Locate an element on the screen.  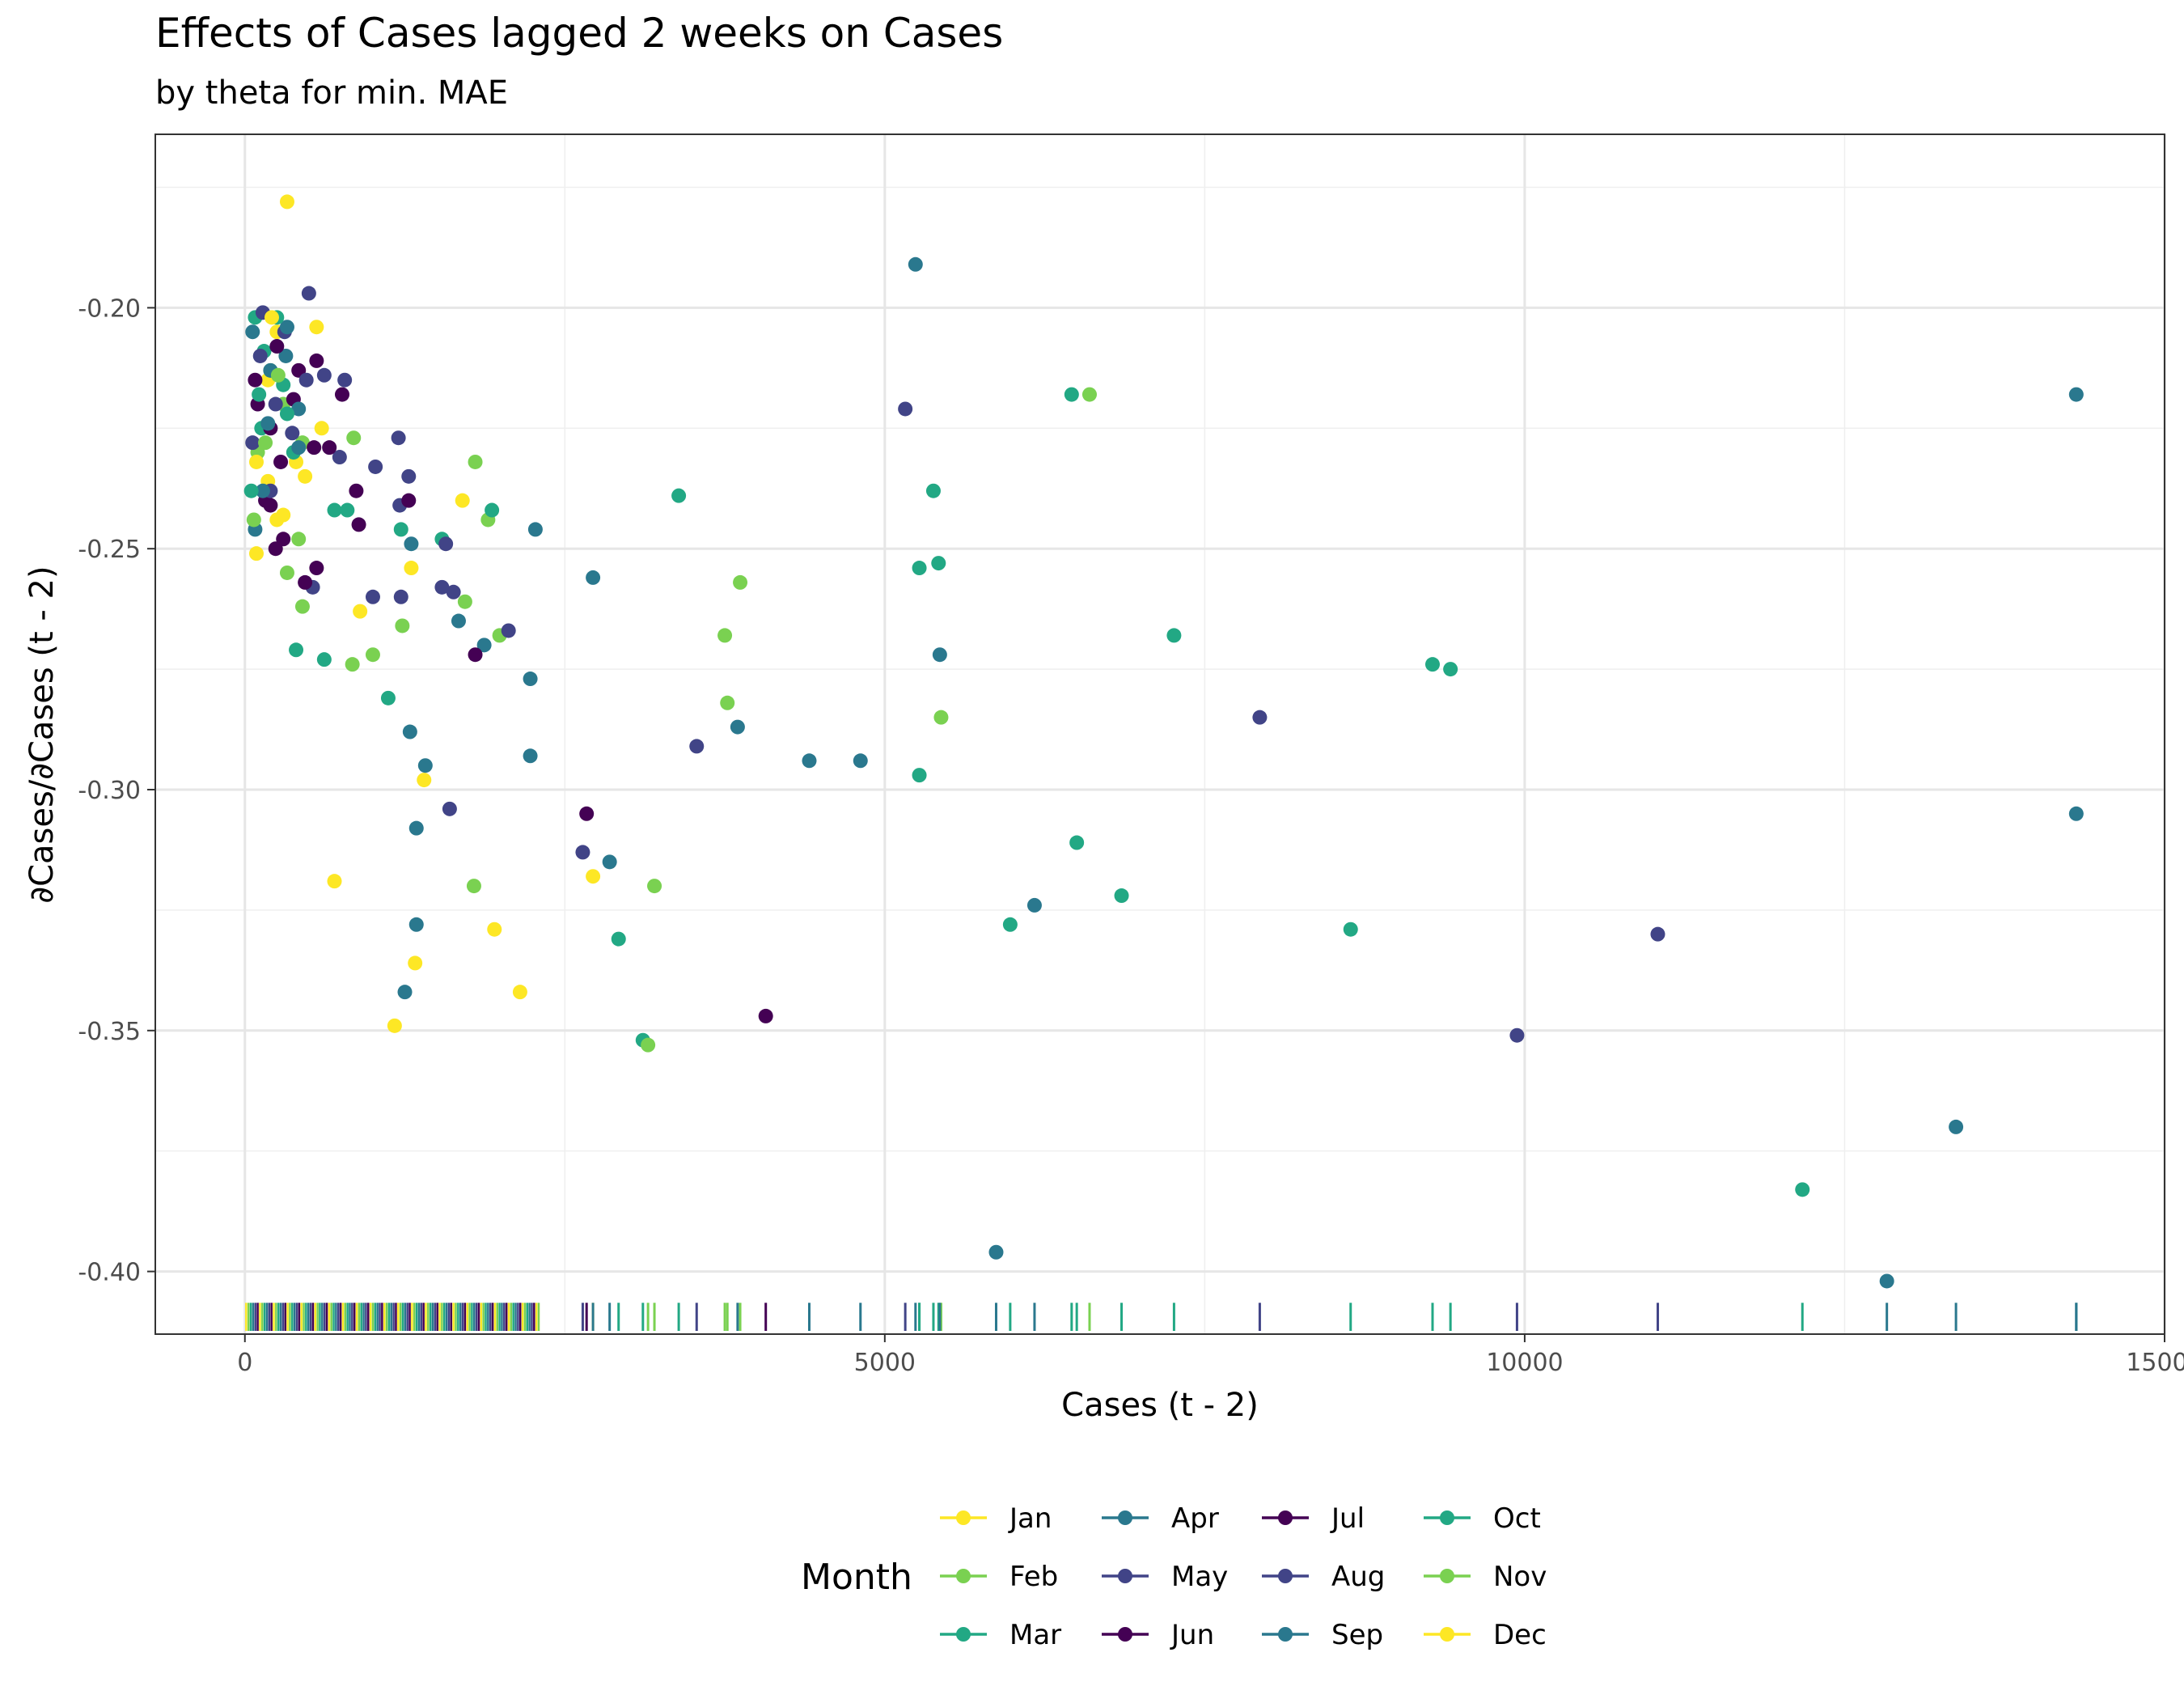
x-tick-label: 15000 is located at coordinates (2155, 1363).